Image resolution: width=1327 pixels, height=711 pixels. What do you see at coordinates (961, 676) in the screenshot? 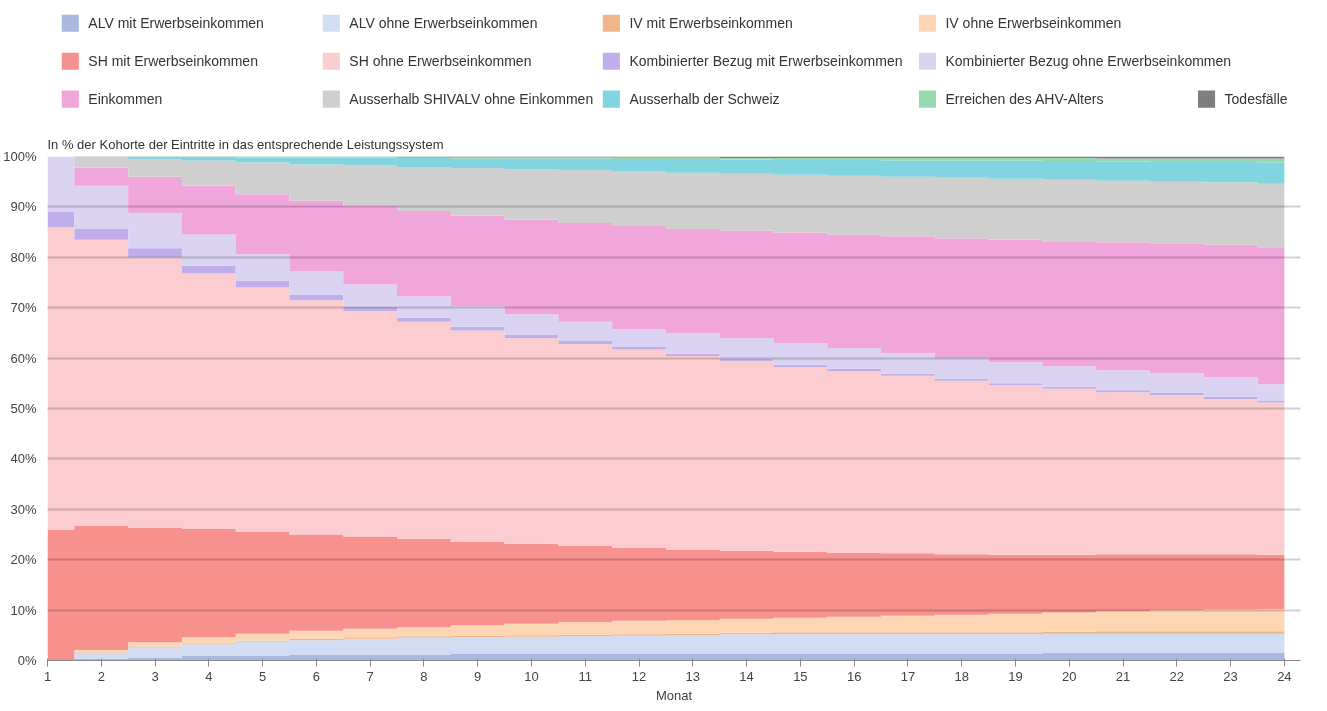
I see `x-tick-label: 18` at bounding box center [961, 676].